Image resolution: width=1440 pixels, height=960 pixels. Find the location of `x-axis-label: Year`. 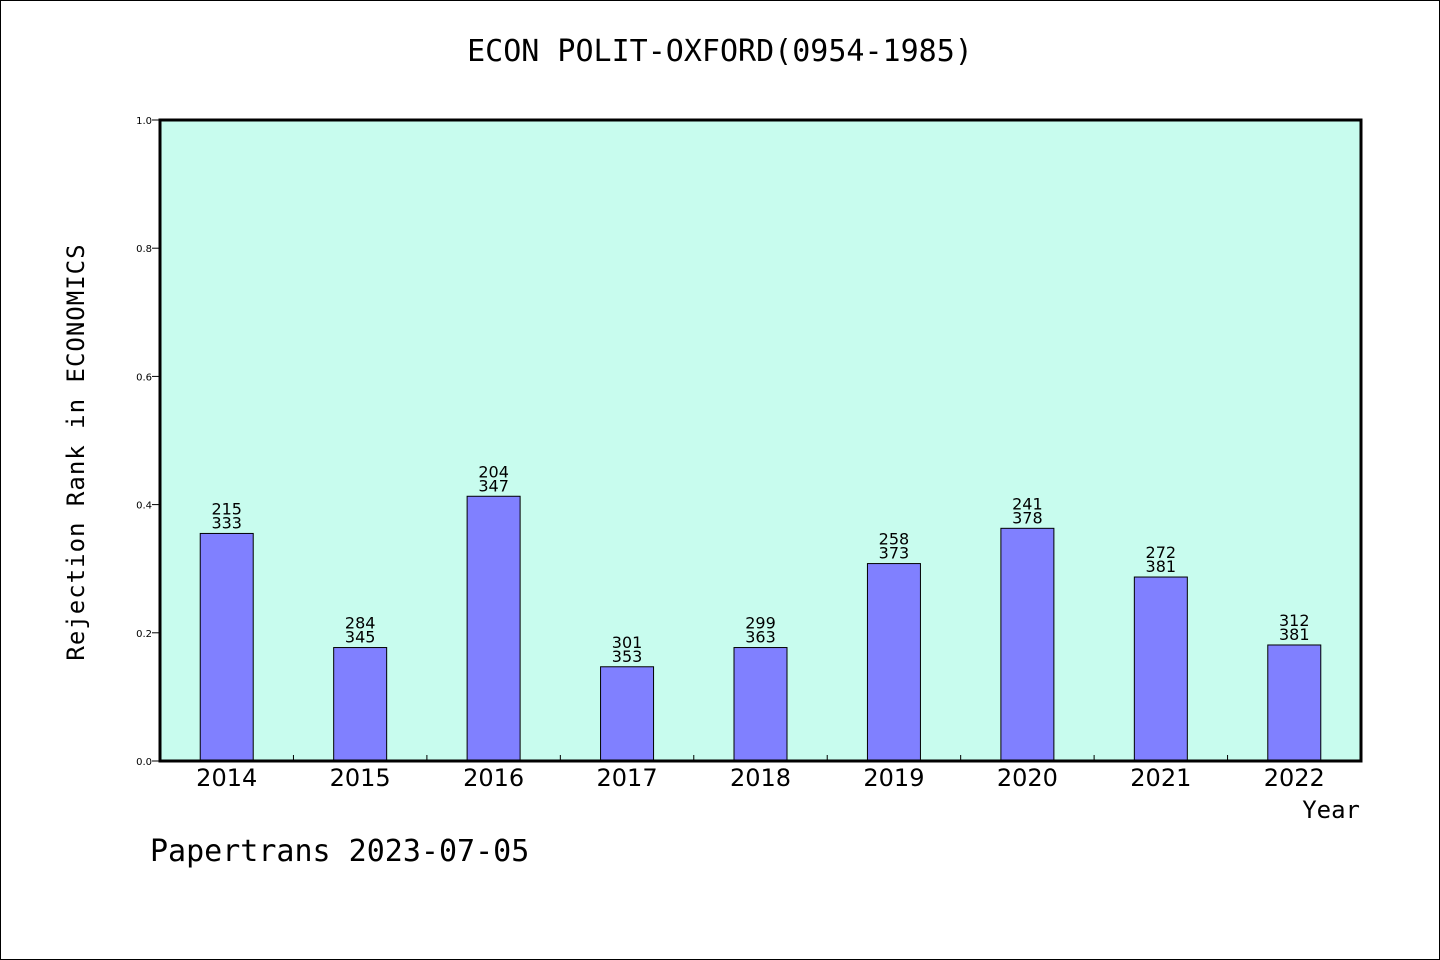

x-axis-label: Year is located at coordinates (1331, 810).